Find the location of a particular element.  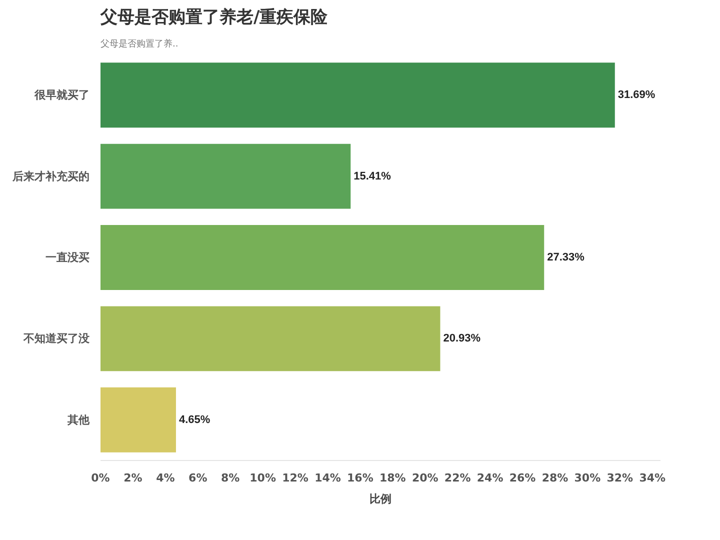

x-tick-label: 20% is located at coordinates (425, 478).